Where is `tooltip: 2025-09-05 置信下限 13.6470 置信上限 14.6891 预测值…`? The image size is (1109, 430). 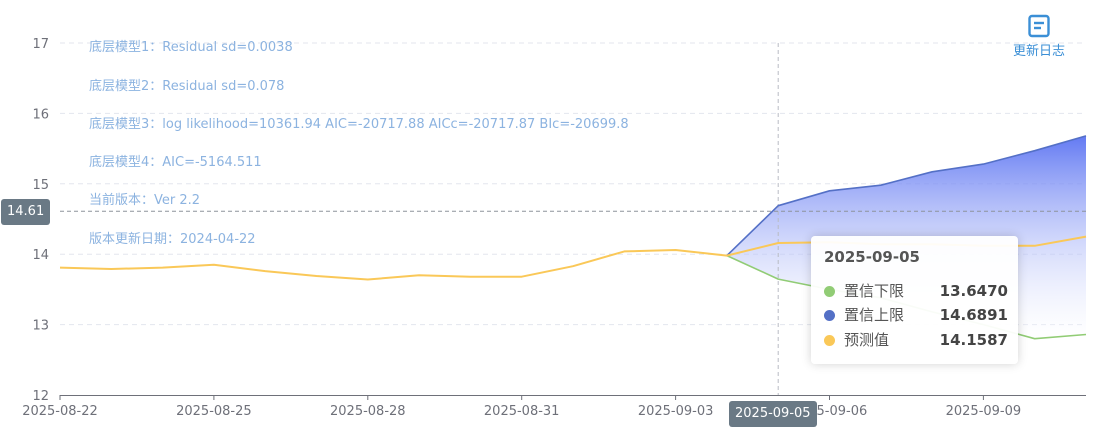 tooltip: 2025-09-05 置信下限 13.6470 置信上限 14.6891 预测值… is located at coordinates (914, 300).